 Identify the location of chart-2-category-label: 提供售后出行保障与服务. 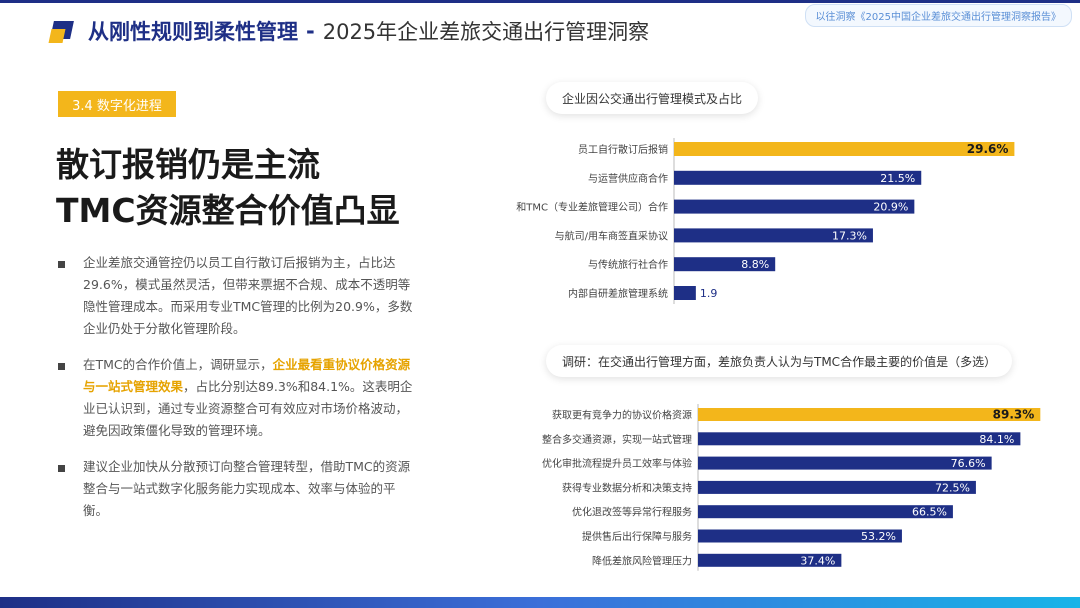
(637, 536).